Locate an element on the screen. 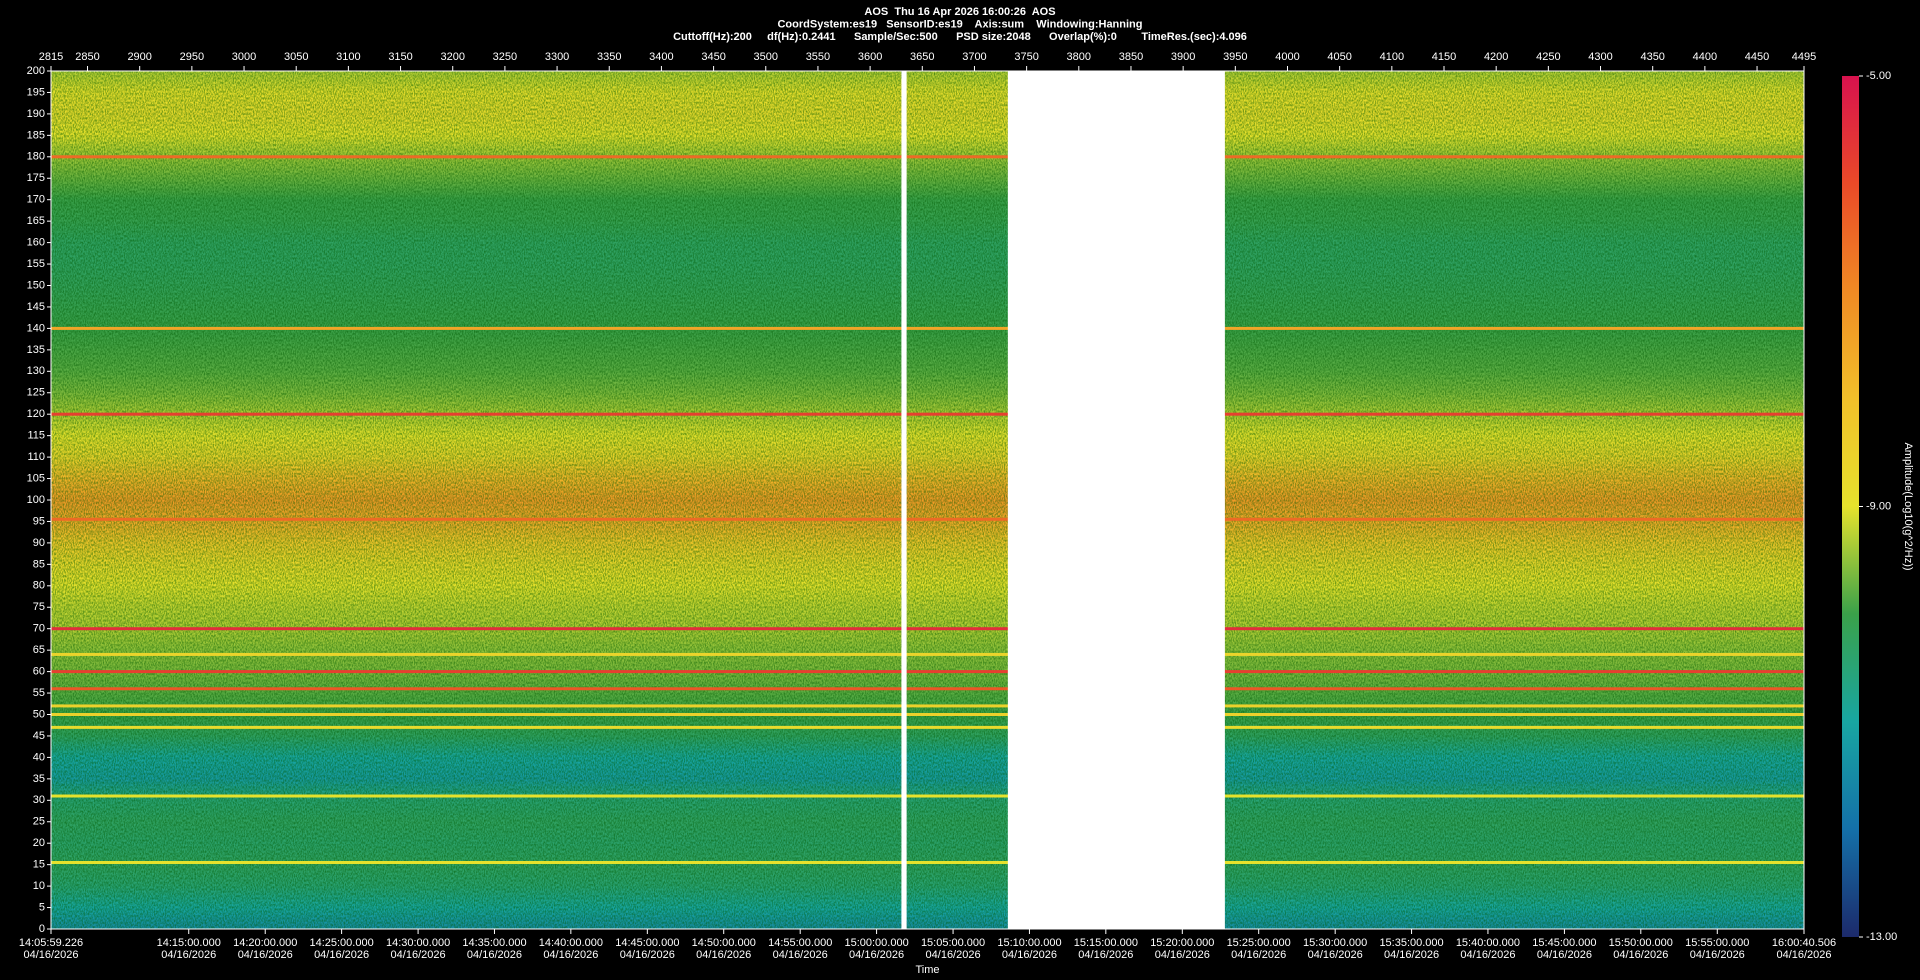 This screenshot has width=1920, height=980. x-tick-label: 4350 is located at coordinates (1652, 57).